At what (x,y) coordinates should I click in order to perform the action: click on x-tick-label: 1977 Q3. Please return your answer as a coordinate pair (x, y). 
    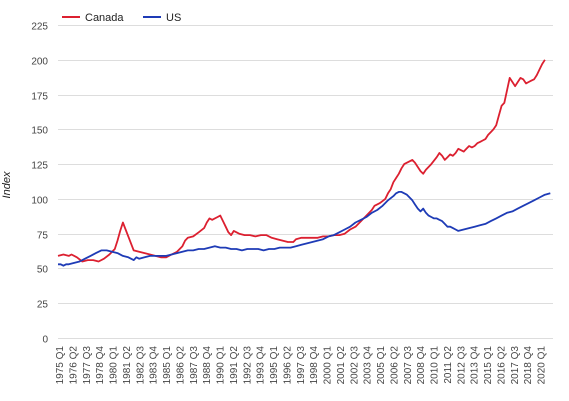
    Looking at the image, I should click on (87, 365).